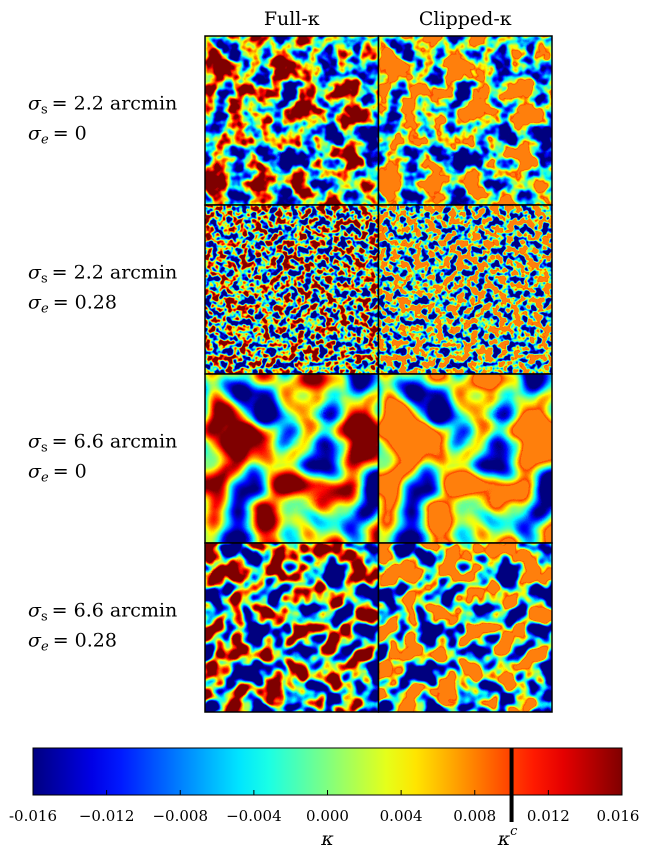  I want to click on tick-label: −0.008, so click(180, 816).